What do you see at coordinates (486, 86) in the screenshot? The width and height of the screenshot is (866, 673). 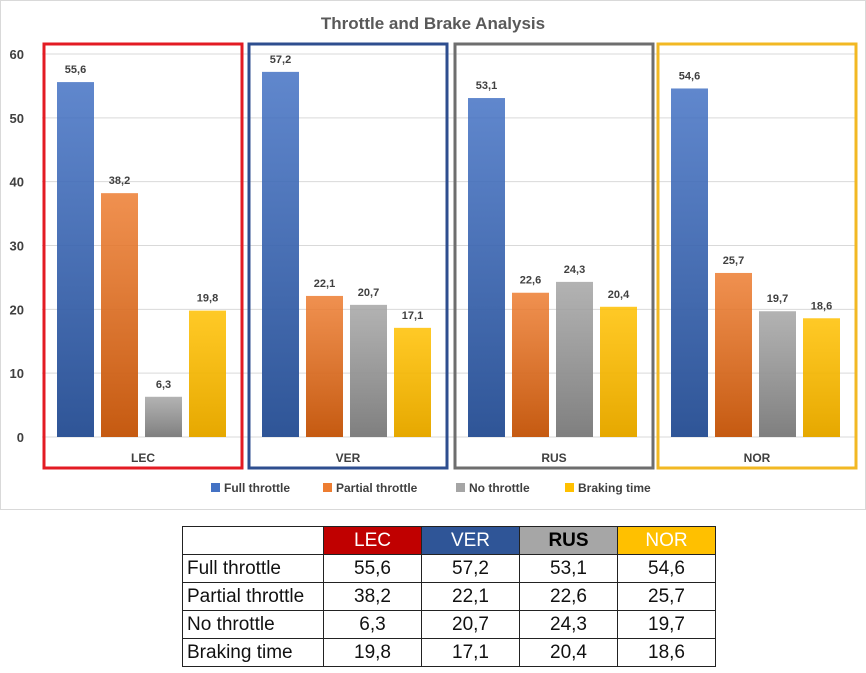 I see `data-label: 53,1` at bounding box center [486, 86].